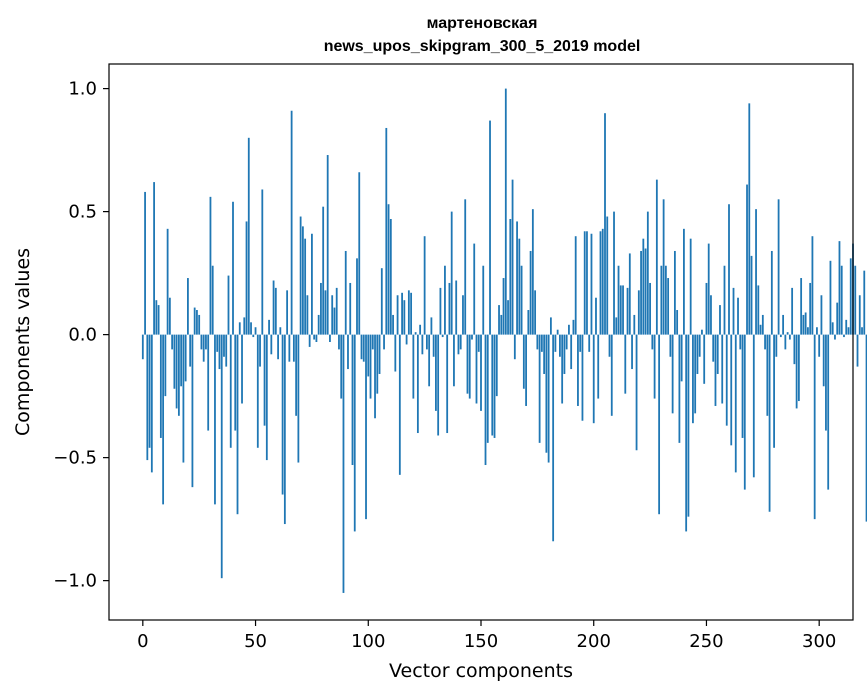  What do you see at coordinates (255, 641) in the screenshot?
I see `x-tick-label: 50` at bounding box center [255, 641].